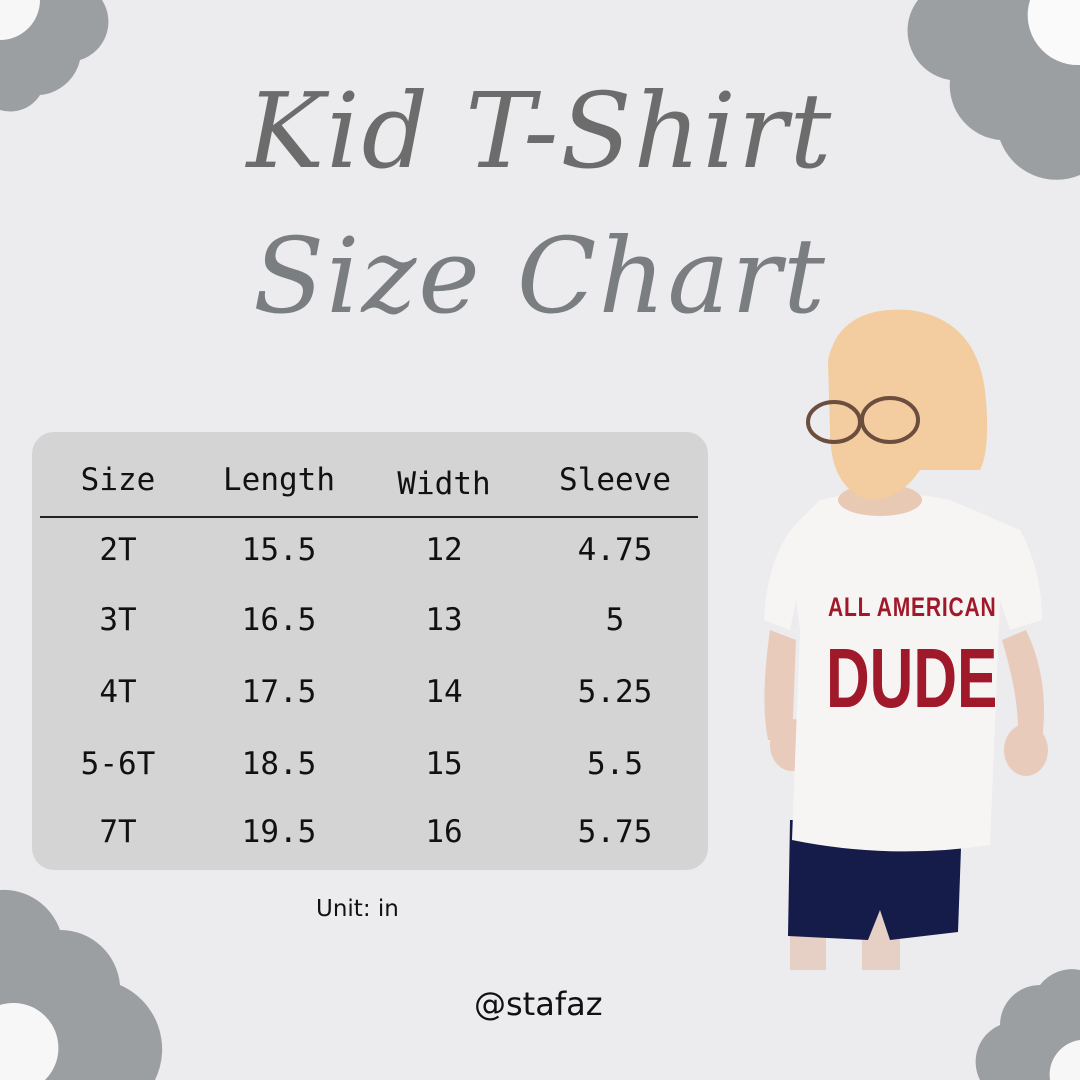 This screenshot has height=1080, width=1080. I want to click on flower-decoration-bottom-left, so click(81, 984).